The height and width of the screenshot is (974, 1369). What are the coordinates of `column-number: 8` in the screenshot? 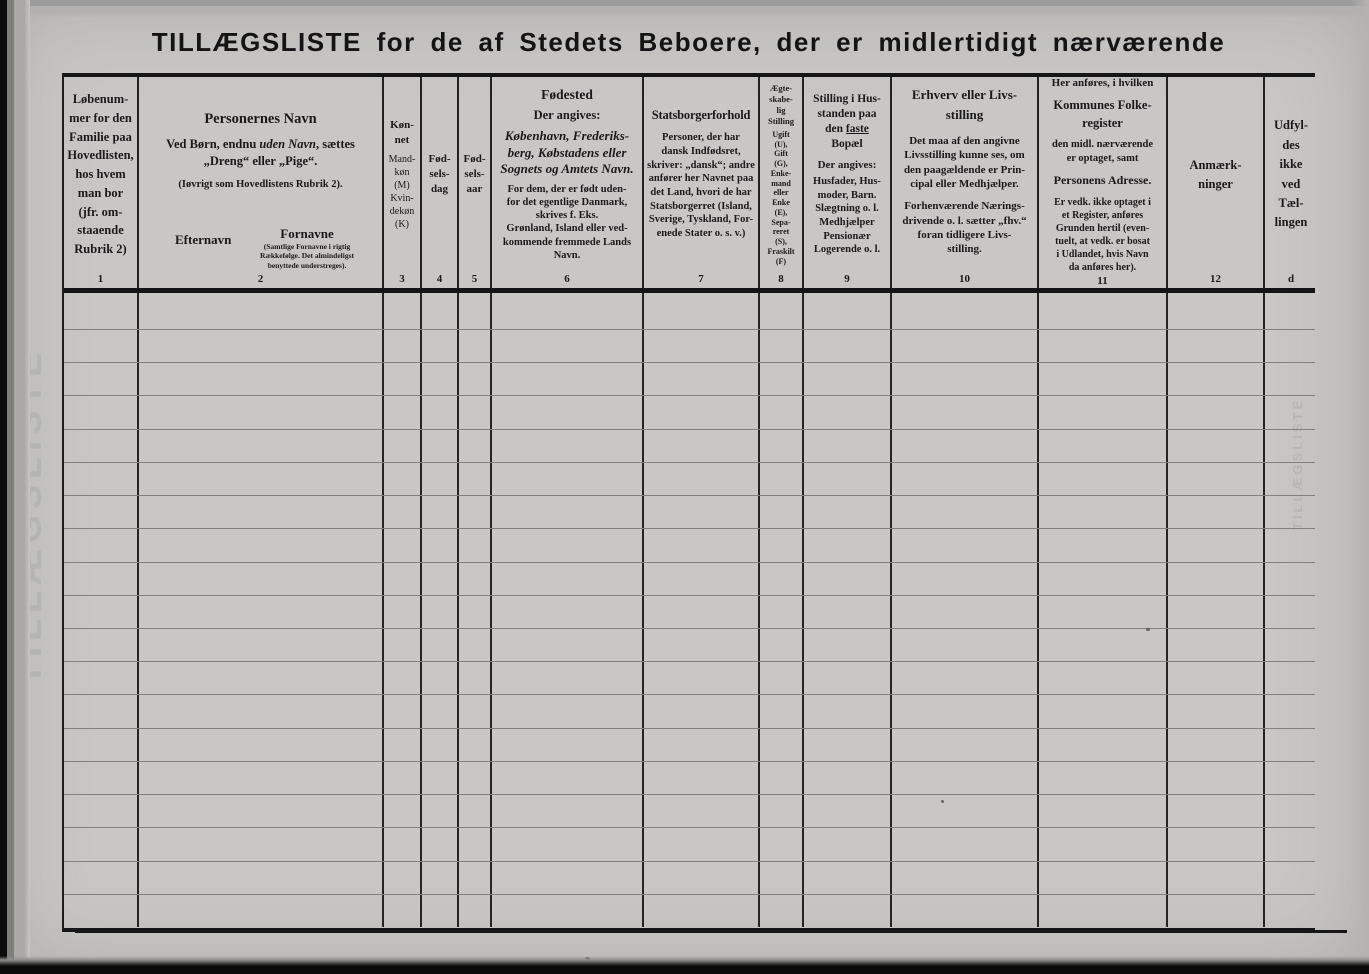 It's located at (781, 279).